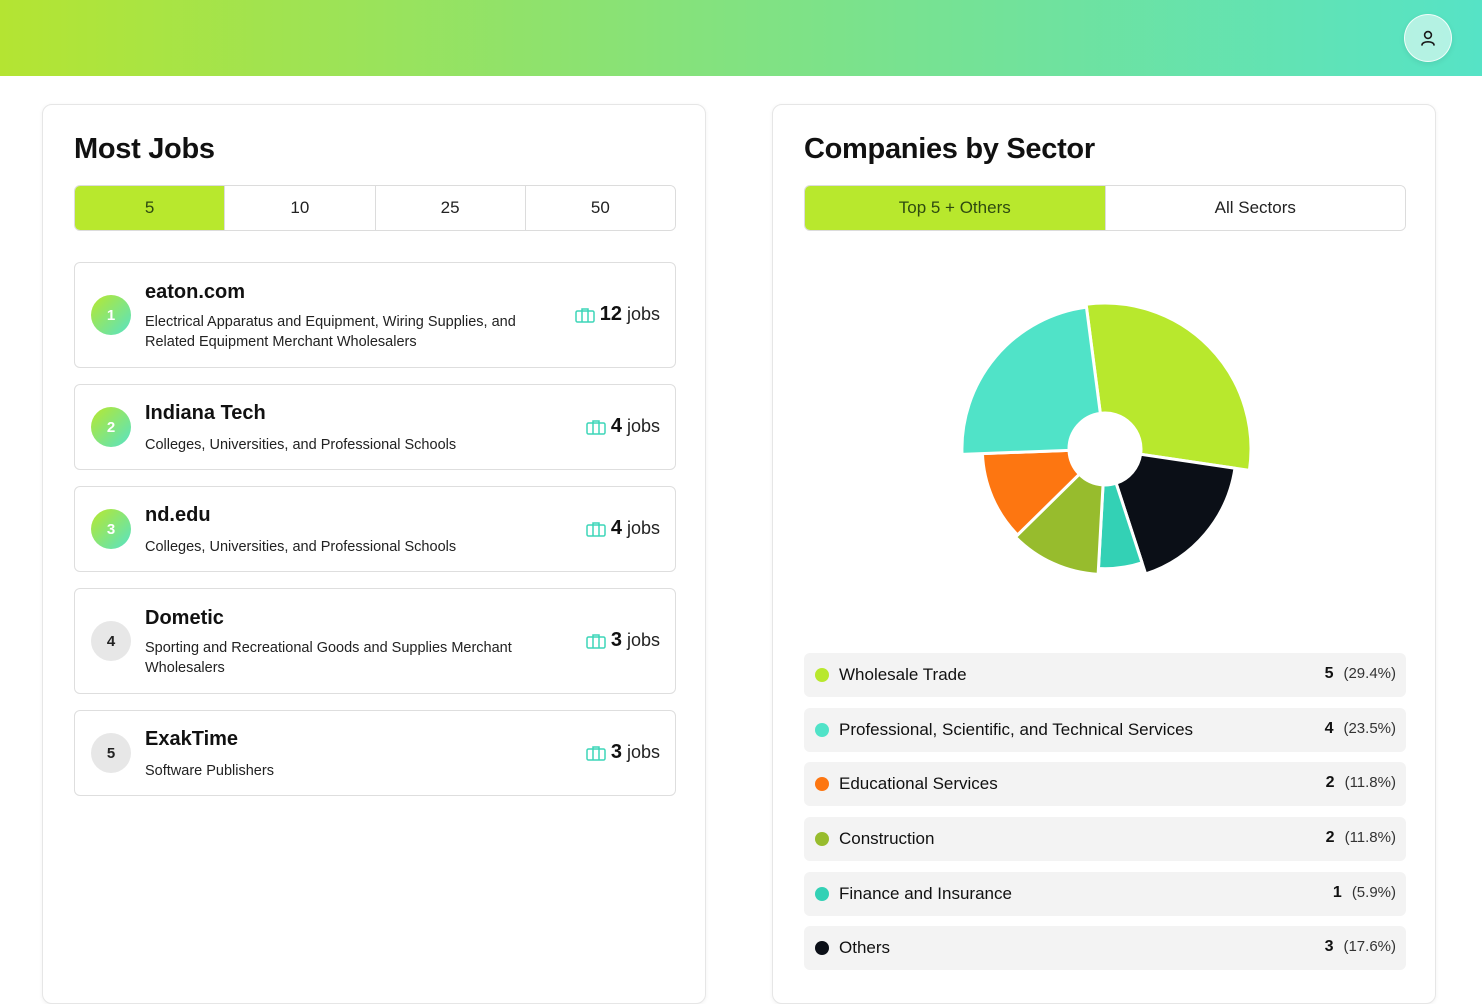 This screenshot has height=1004, width=1482. I want to click on tab-top-50: 50, so click(600, 208).